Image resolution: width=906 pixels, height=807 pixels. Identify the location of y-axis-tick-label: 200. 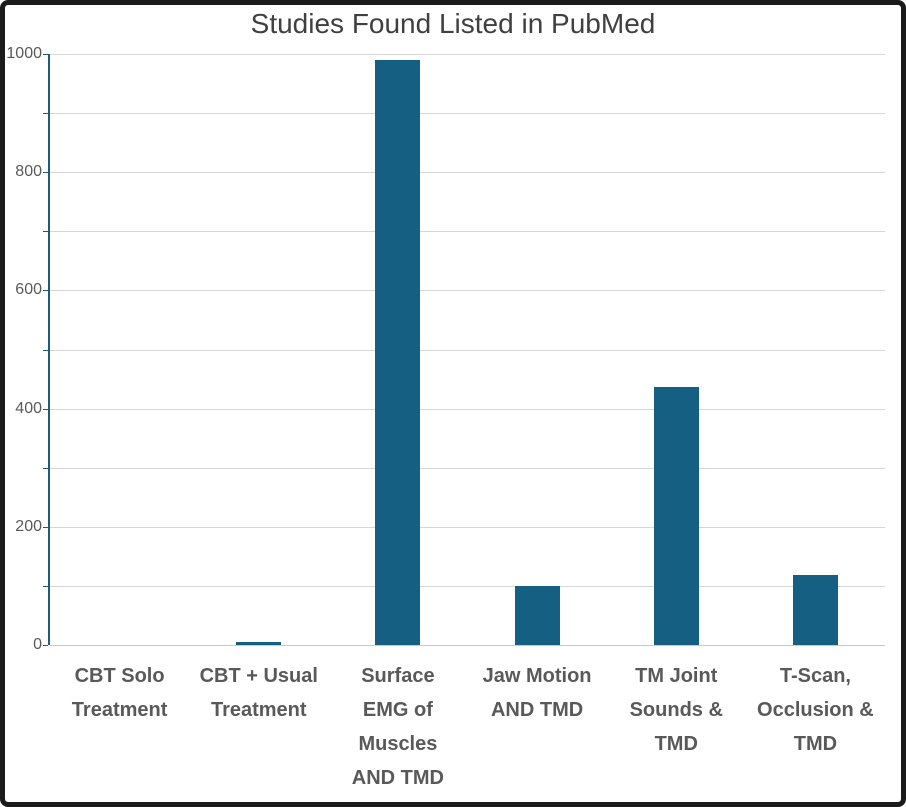
(28, 526).